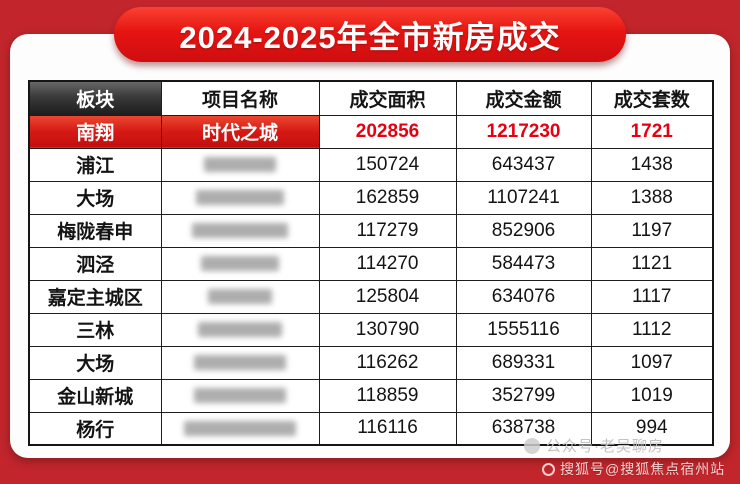  Describe the element at coordinates (605, 446) in the screenshot. I see `watermark-account-text: 公众号·老吴聊房` at that location.